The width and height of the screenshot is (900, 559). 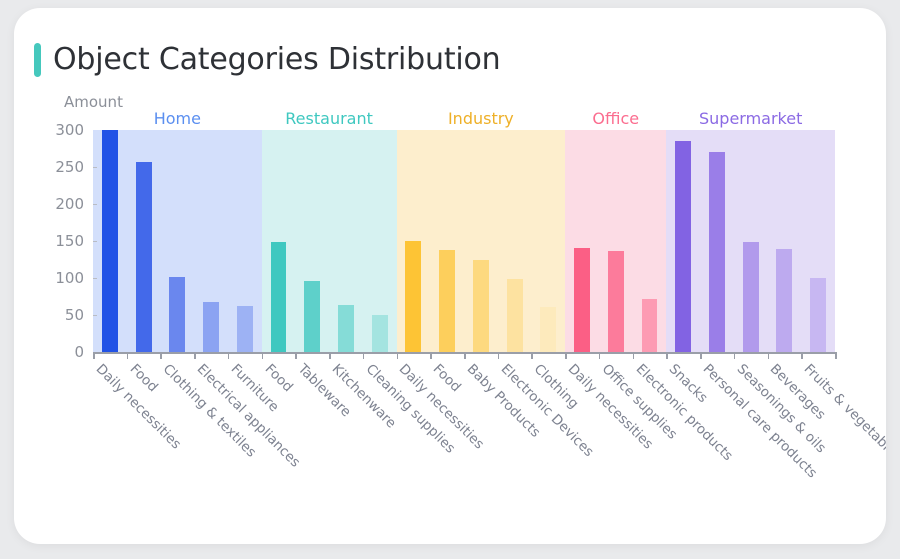 What do you see at coordinates (74, 315) in the screenshot?
I see `y-tick-label: 50` at bounding box center [74, 315].